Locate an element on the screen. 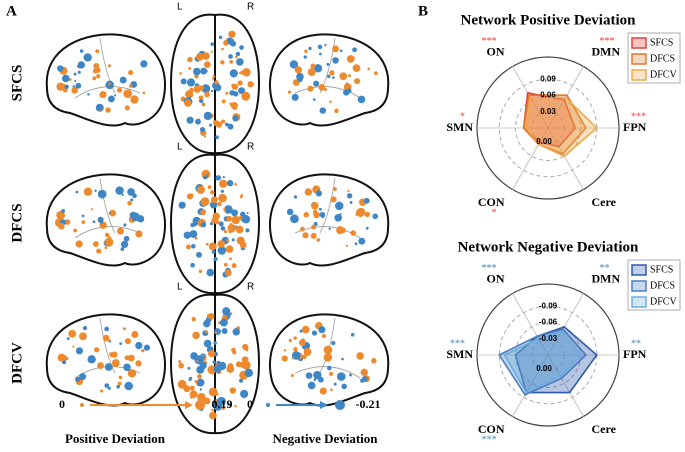  r-tick-label: 0.00 is located at coordinates (544, 368).